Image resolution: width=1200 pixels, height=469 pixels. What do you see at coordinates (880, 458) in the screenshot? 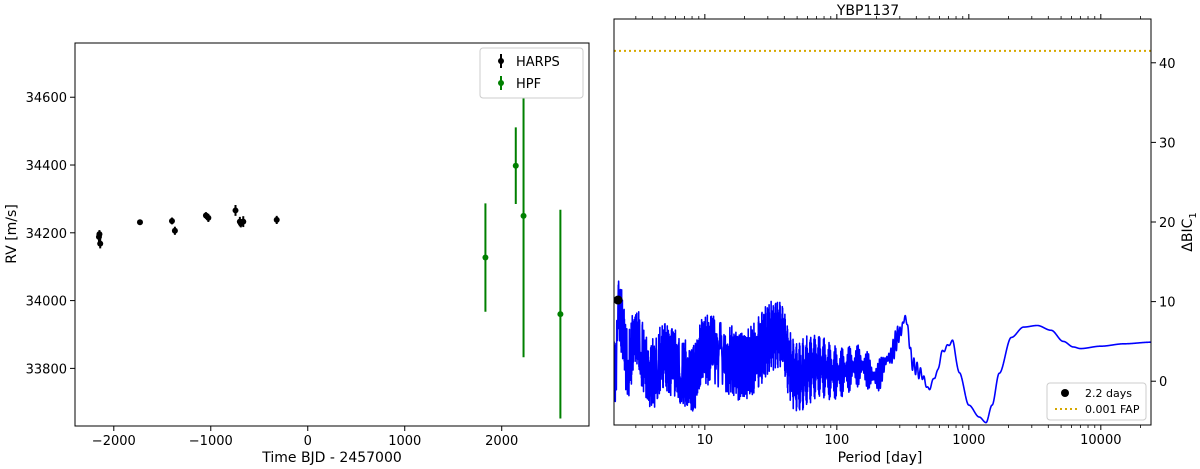
I see `periodogram-x-axis-label: Period [day]` at bounding box center [880, 458].